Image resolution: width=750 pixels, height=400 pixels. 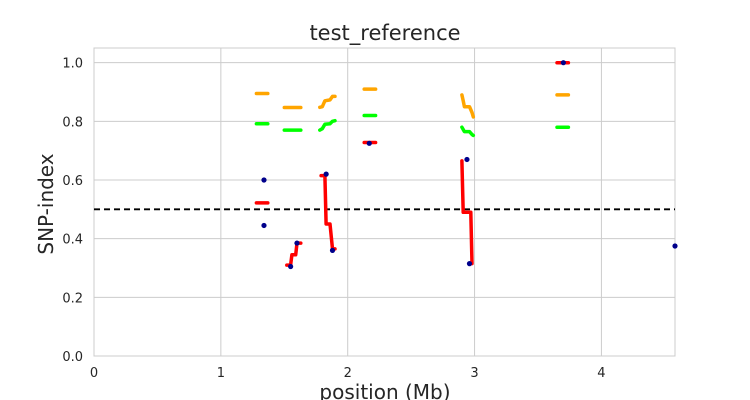 What do you see at coordinates (72, 181) in the screenshot?
I see `y-tick-label: 0.6` at bounding box center [72, 181].